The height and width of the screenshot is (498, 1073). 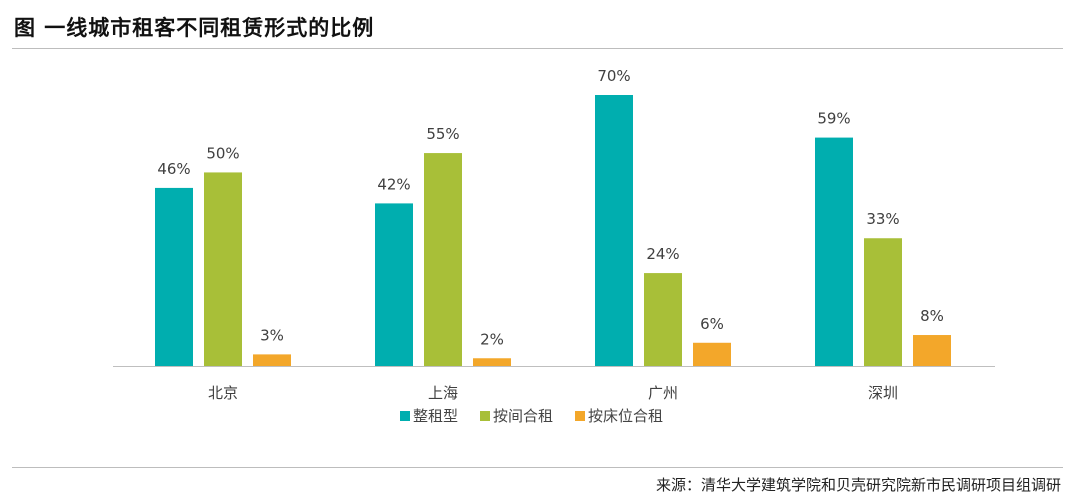 I want to click on bottom-divider, so click(x=537, y=467).